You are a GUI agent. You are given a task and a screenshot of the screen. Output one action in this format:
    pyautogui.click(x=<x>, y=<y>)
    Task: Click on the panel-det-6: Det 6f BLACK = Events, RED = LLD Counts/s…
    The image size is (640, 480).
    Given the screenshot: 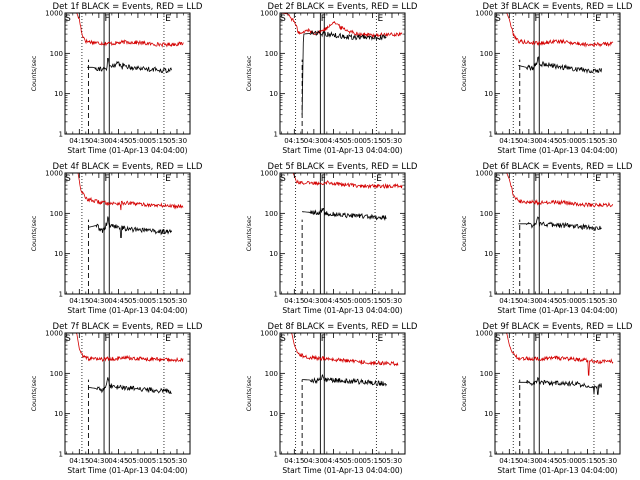 What is the action you would take?
    pyautogui.click(x=546, y=238)
    